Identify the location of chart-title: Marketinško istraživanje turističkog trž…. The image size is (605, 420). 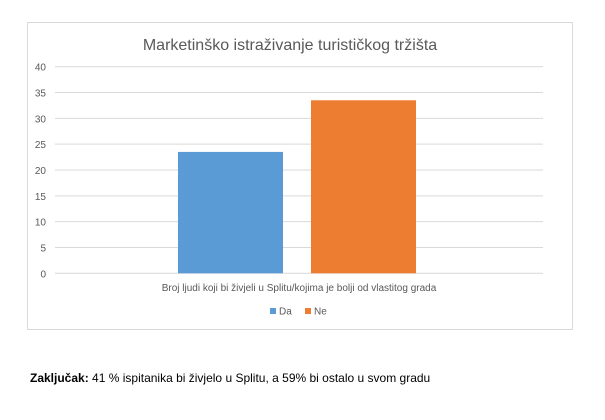
(290, 45).